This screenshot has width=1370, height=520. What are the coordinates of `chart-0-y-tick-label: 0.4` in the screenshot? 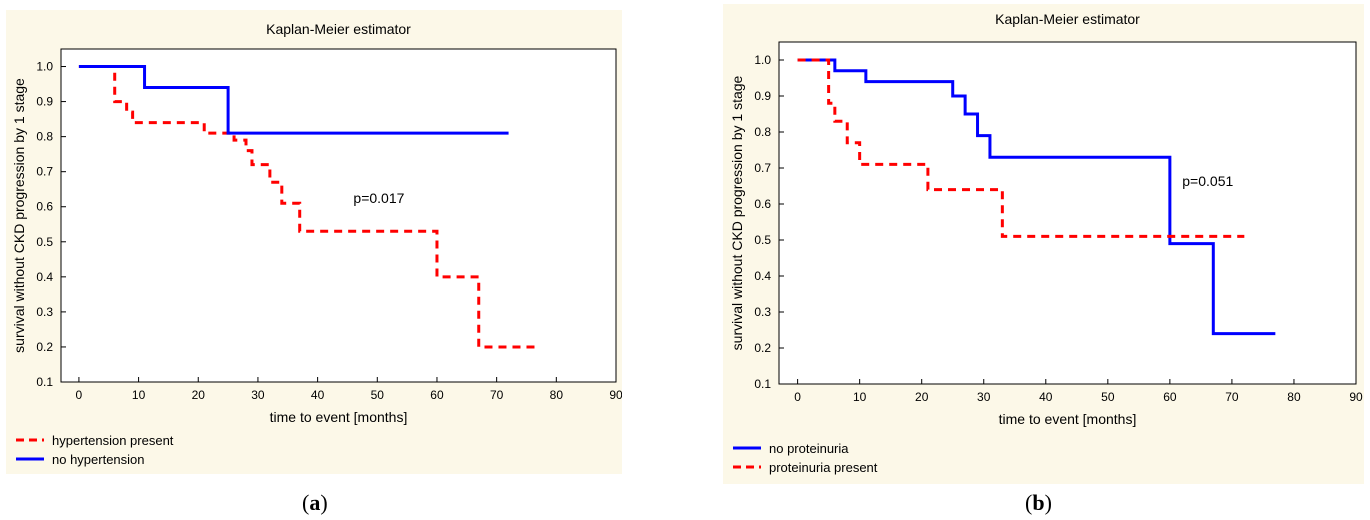 It's located at (44, 277).